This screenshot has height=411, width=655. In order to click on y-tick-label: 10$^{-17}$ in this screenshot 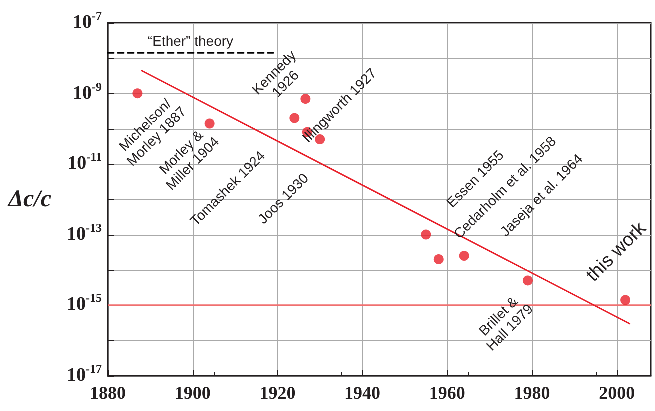, I will do `click(84, 374)`.